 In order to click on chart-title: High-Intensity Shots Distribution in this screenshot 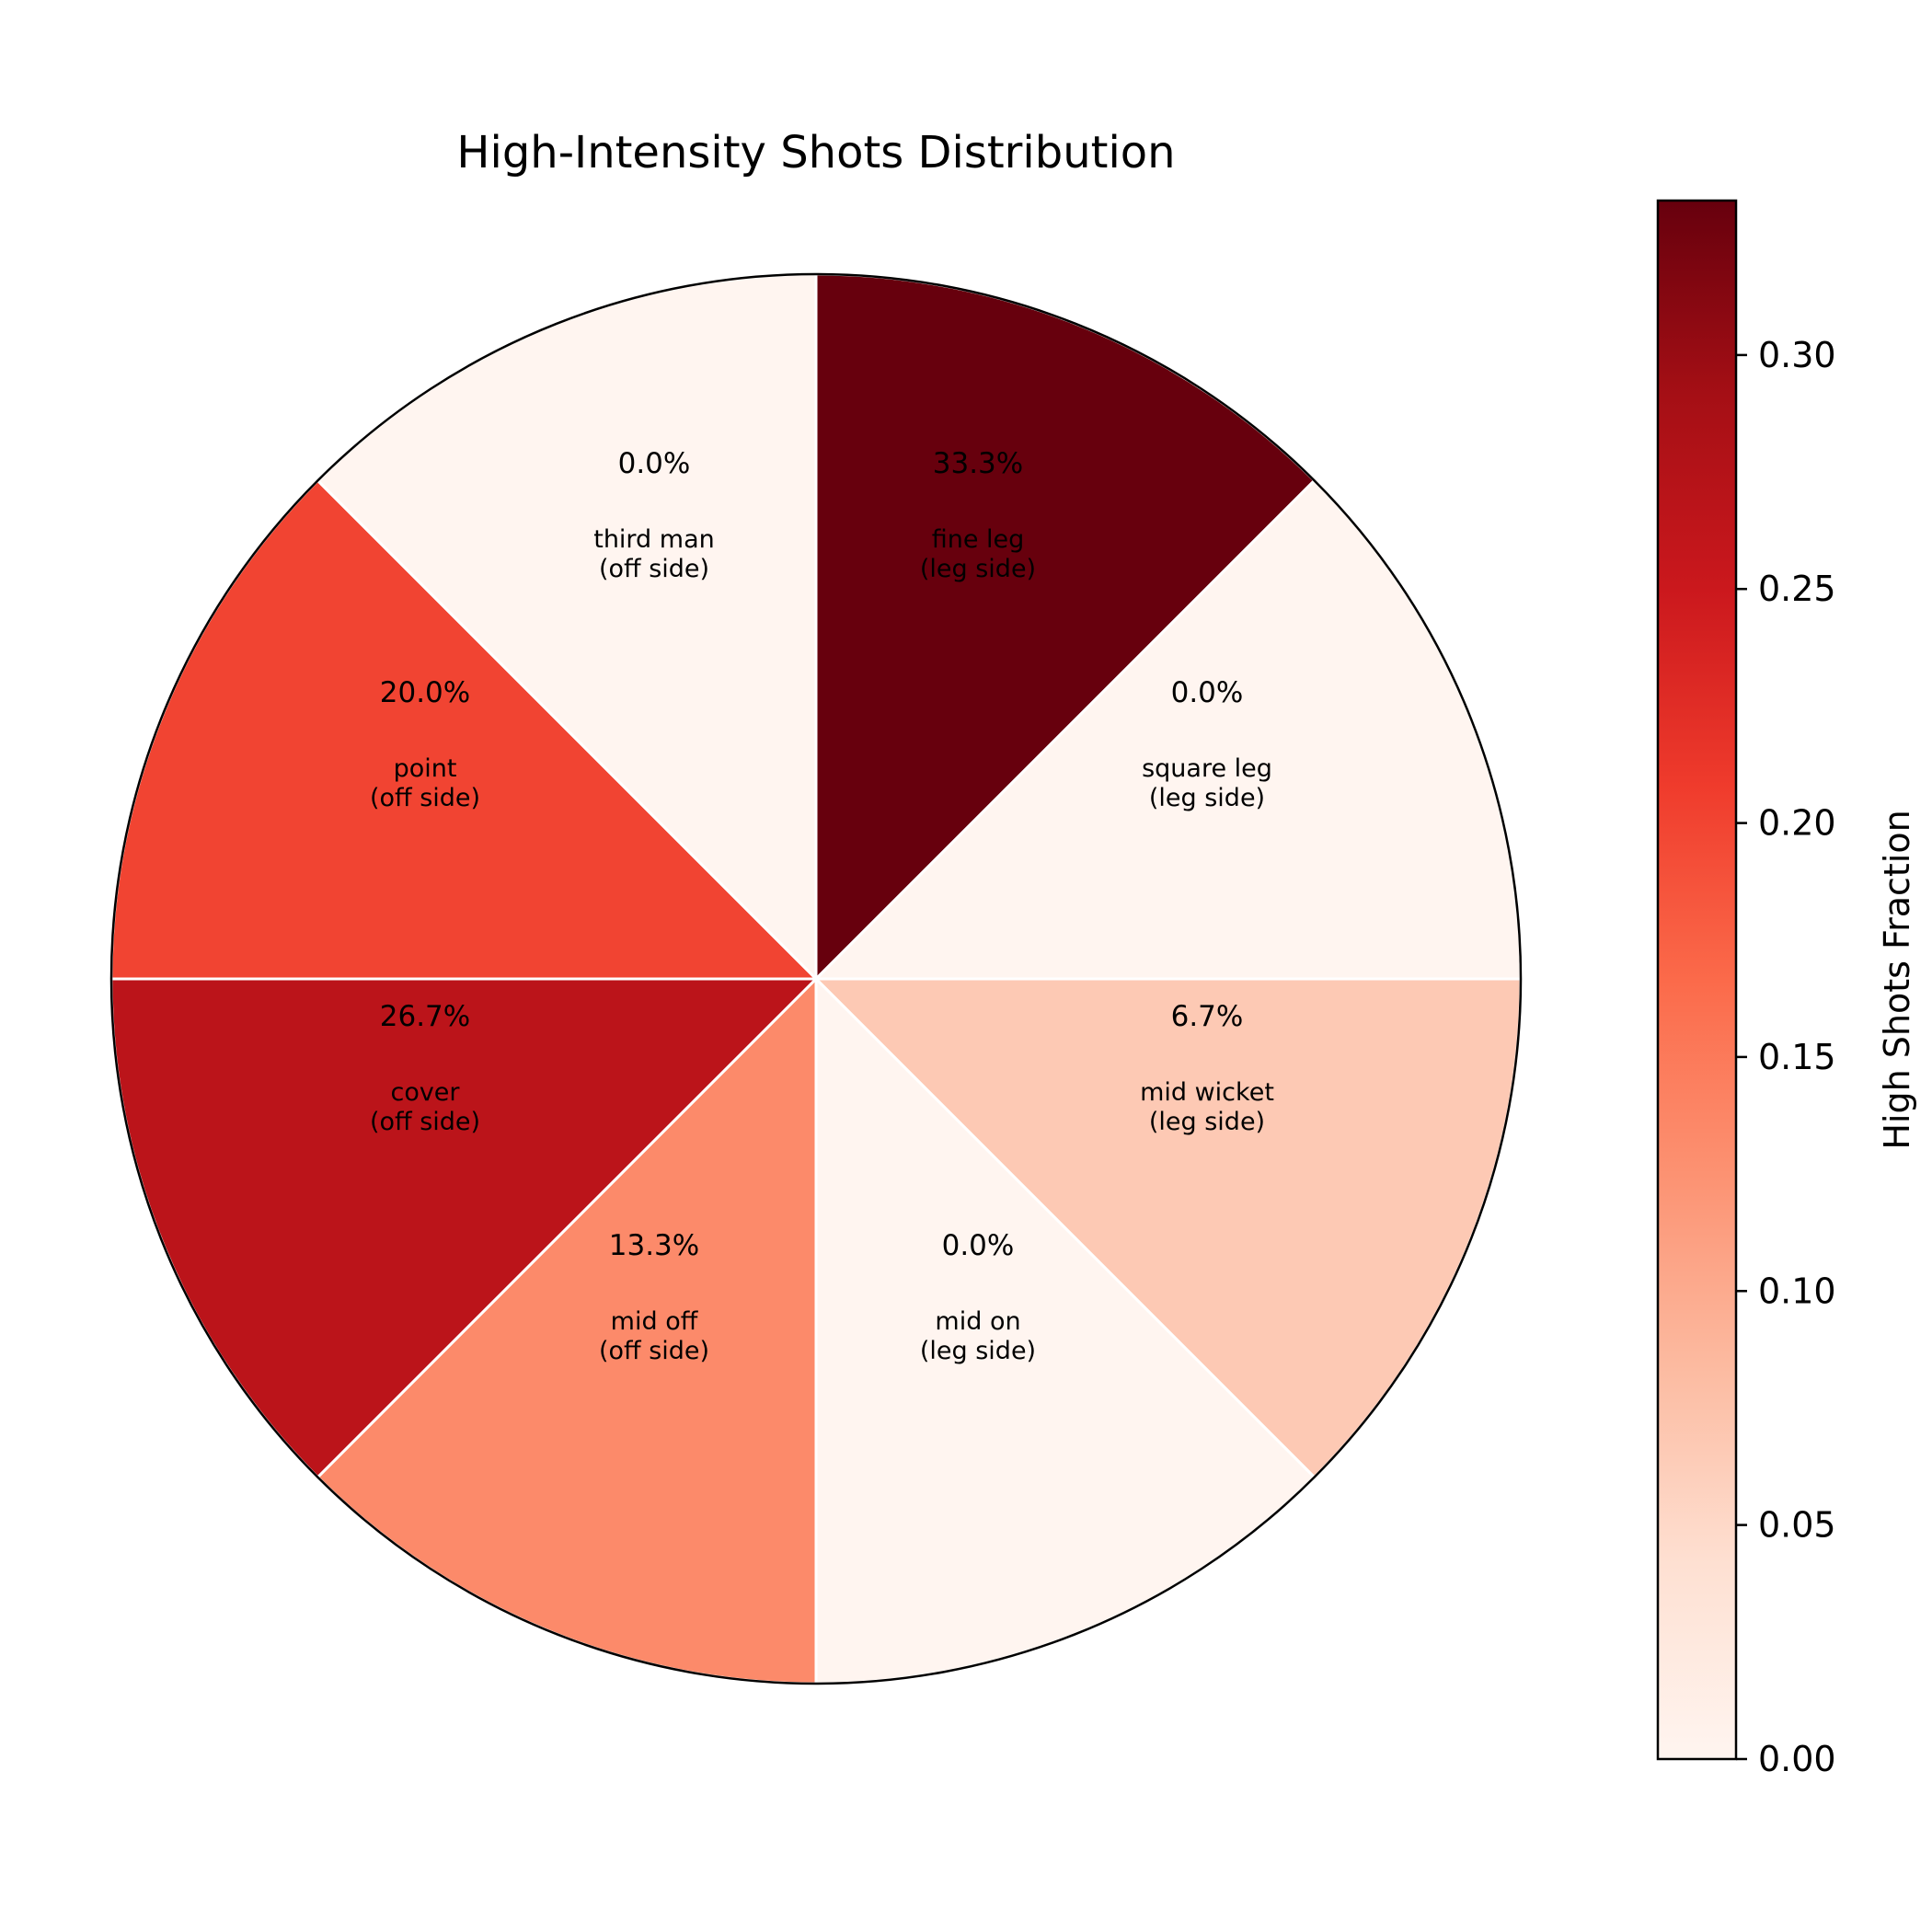, I will do `click(815, 152)`.